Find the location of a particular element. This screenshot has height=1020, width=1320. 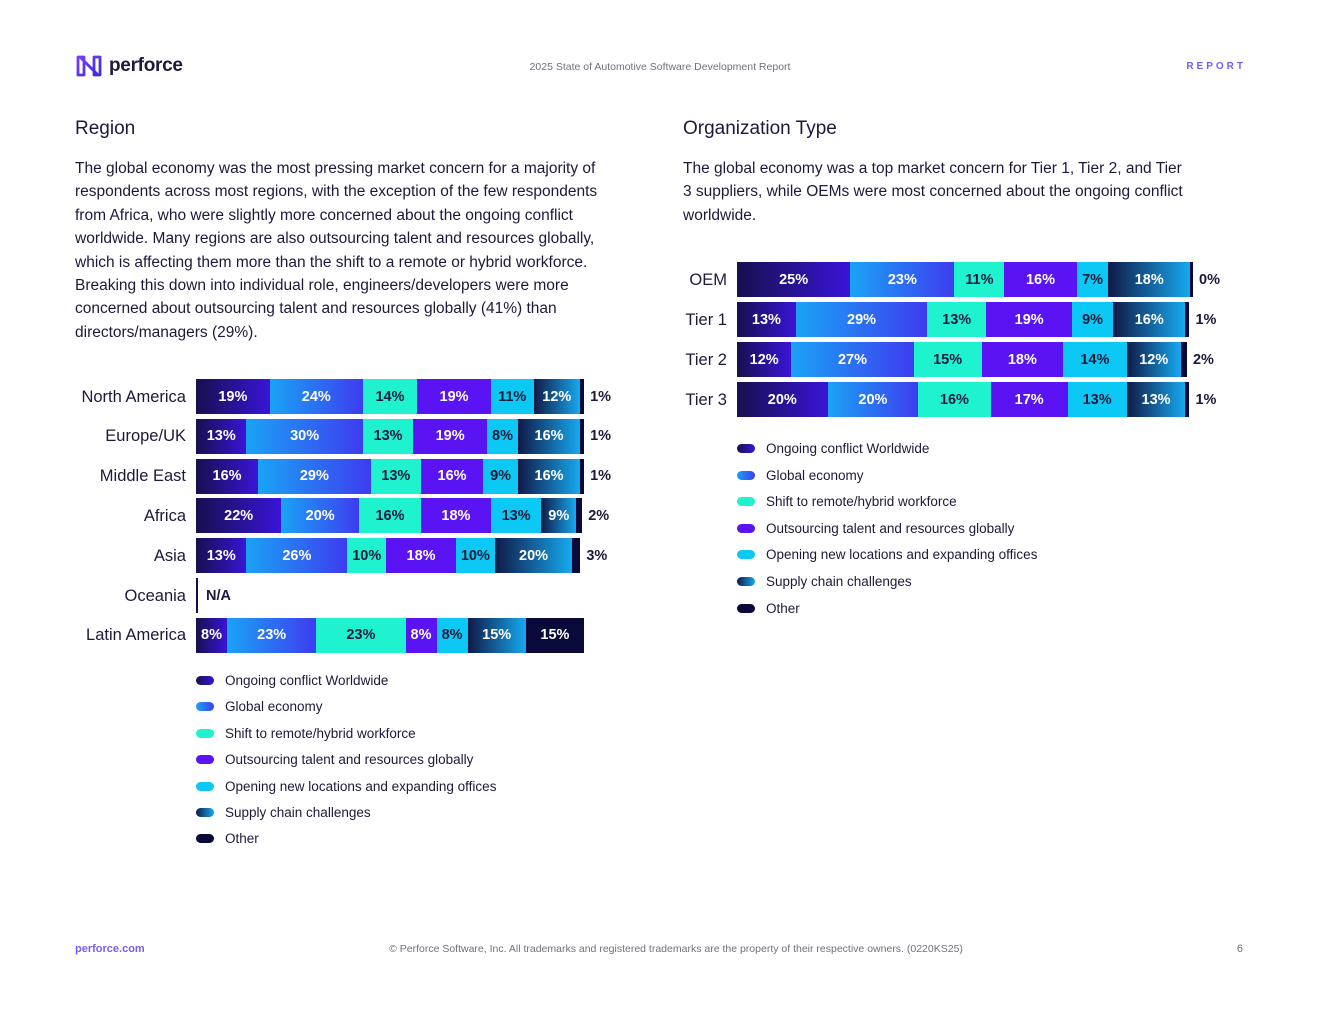

category-label-tier-3: Tier 3 is located at coordinates (706, 399).